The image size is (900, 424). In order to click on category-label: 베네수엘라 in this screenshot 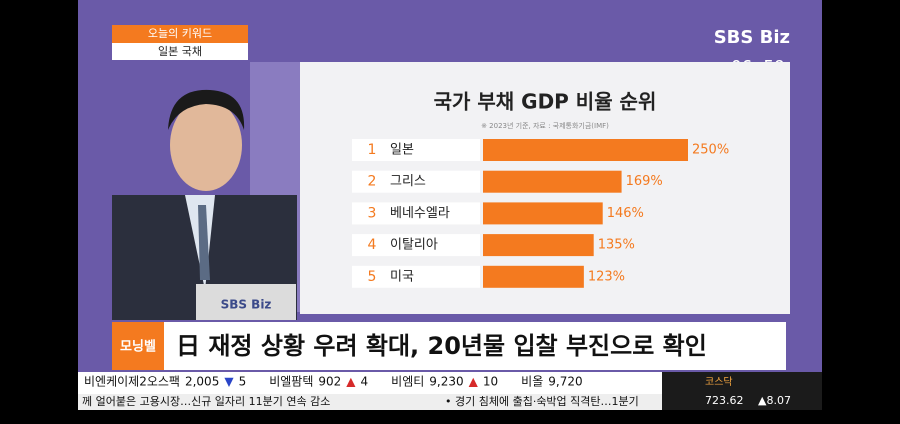, I will do `click(420, 213)`.